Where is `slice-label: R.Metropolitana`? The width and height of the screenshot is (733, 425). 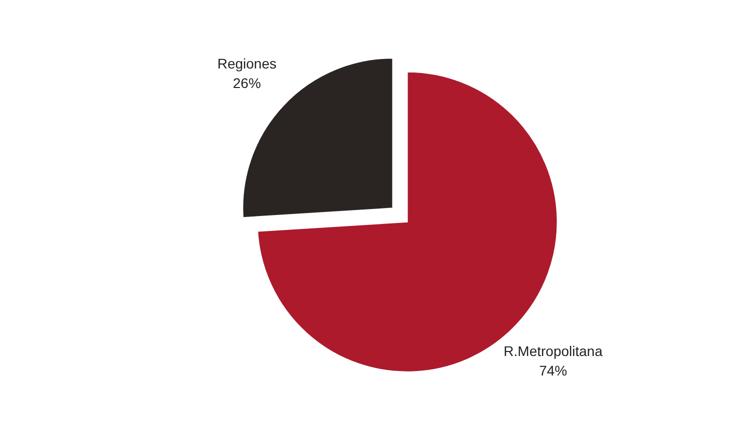
slice-label: R.Metropolitana is located at coordinates (553, 350).